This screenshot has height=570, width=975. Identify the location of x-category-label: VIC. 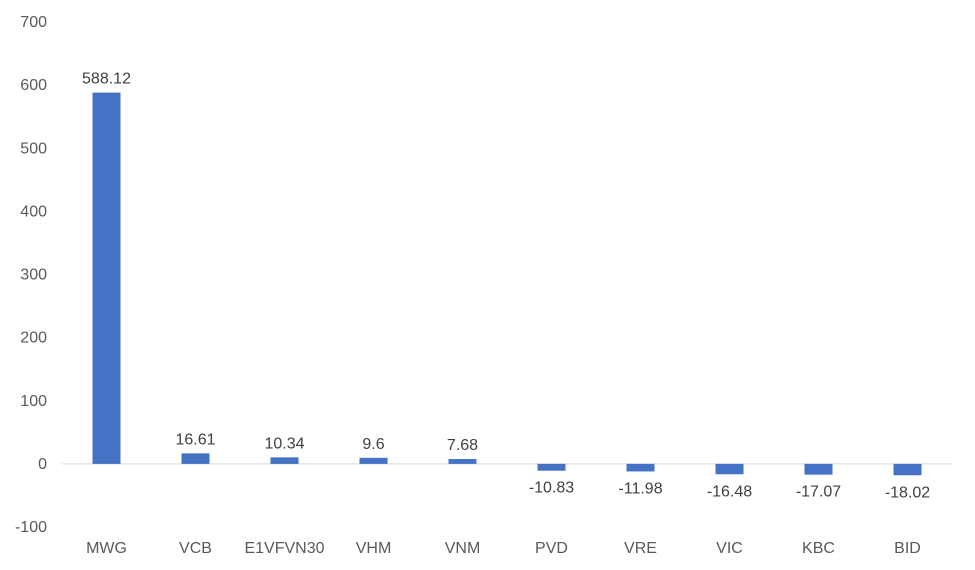
(729, 548).